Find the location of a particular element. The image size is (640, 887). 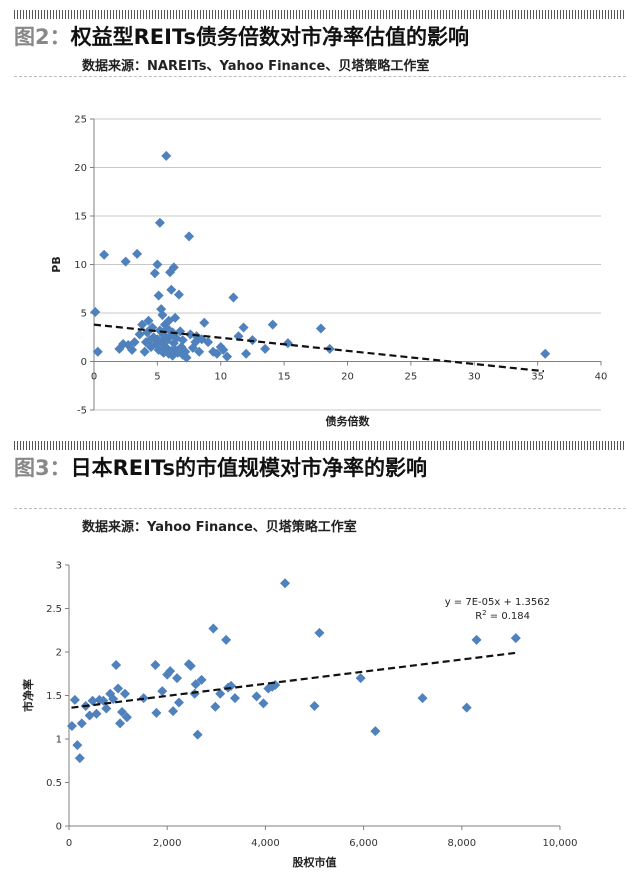

r2-symbol: R is located at coordinates (478, 616).